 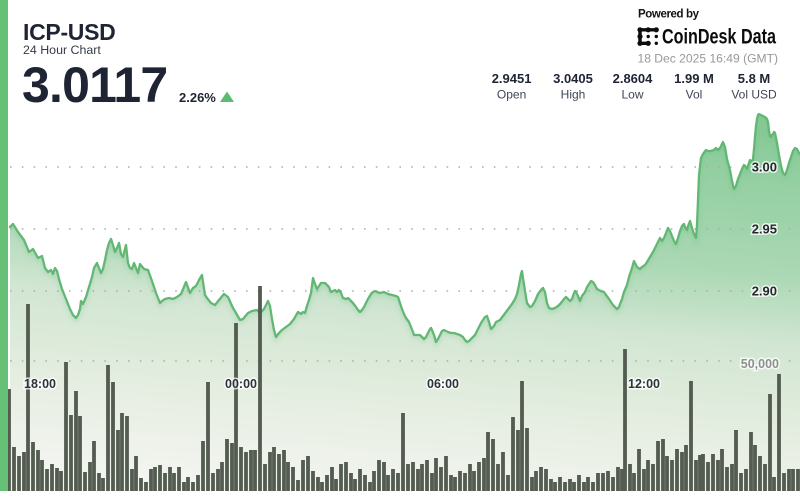 I want to click on svg-text: Vol USD, so click(x=754, y=95).